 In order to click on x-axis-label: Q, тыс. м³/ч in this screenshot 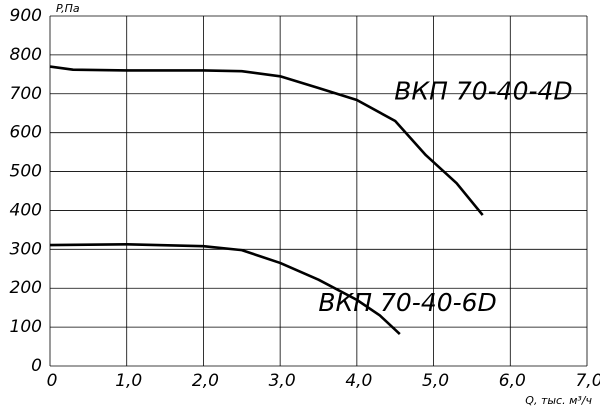, I will do `click(558, 400)`.